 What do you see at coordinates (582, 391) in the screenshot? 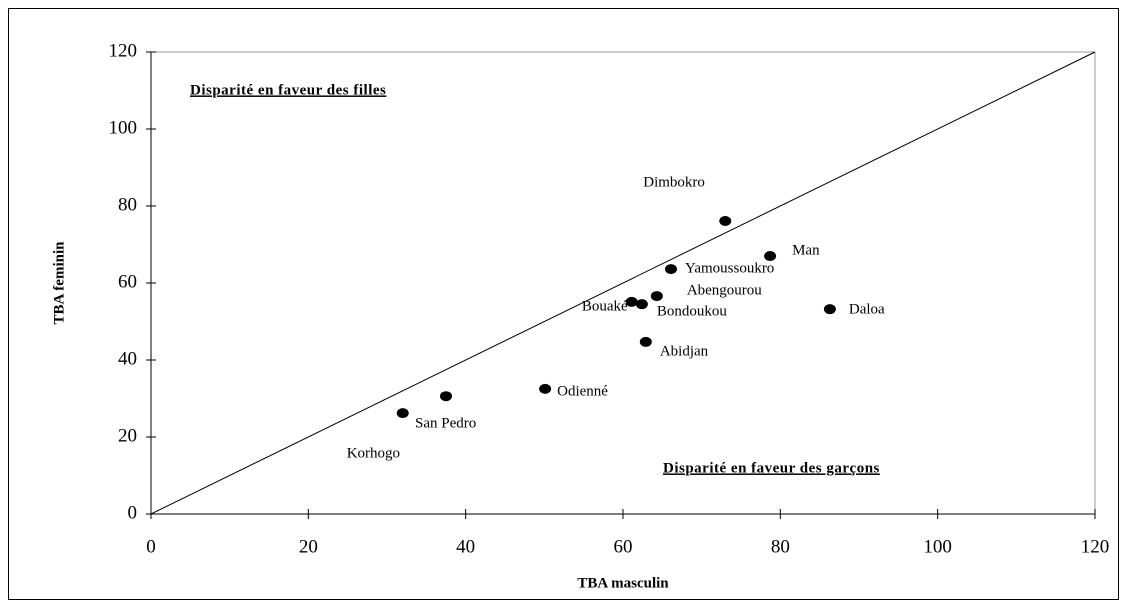
I see `point-label: Odienné` at bounding box center [582, 391].